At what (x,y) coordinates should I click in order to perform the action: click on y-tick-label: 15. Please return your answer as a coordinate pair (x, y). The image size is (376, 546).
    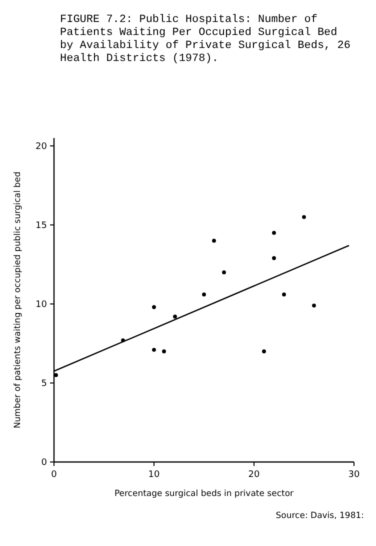
    Looking at the image, I should click on (41, 225).